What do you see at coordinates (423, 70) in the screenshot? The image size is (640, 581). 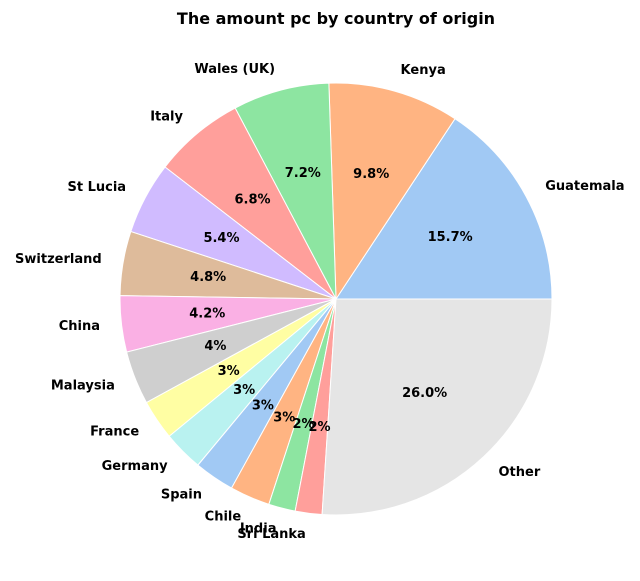 I see `pie-category-label-kenya: Kenya` at bounding box center [423, 70].